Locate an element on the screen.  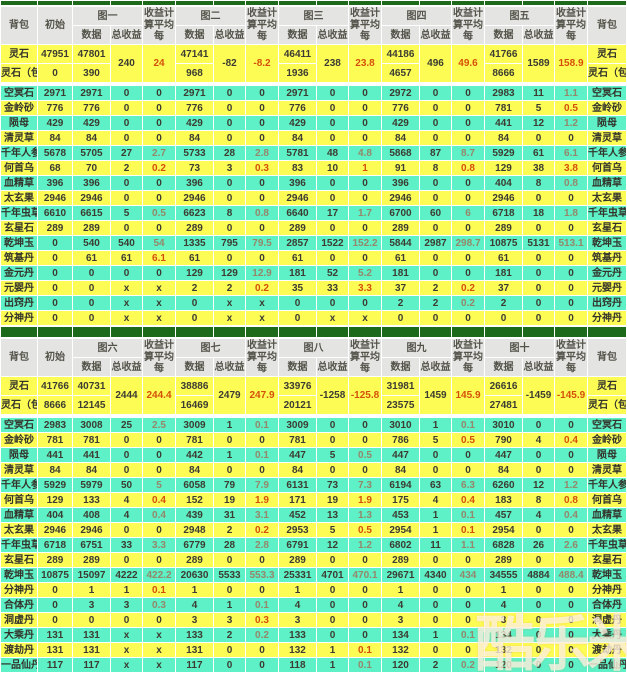
data-cell: 34555 is located at coordinates (503, 575).